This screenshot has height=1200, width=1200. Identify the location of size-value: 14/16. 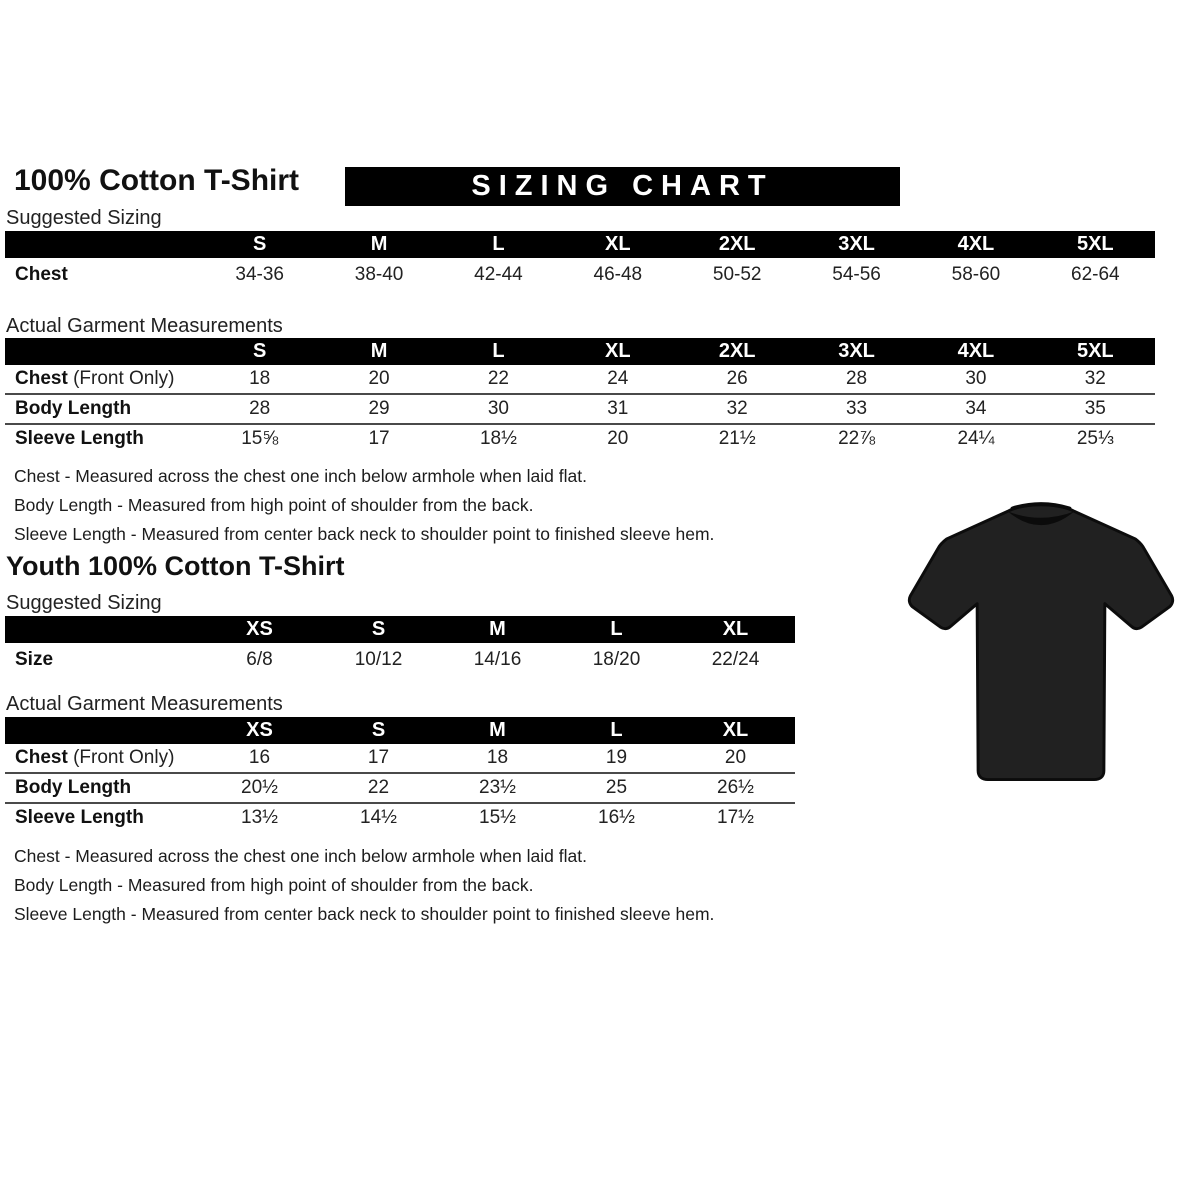
(497, 659).